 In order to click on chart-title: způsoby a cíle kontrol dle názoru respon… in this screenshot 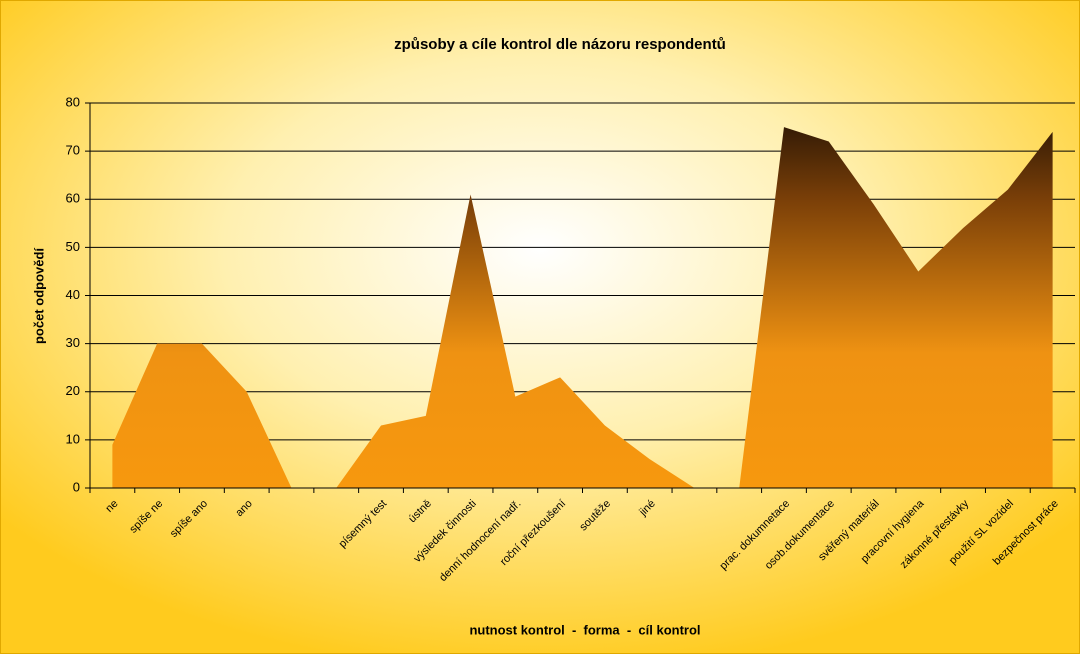, I will do `click(560, 44)`.